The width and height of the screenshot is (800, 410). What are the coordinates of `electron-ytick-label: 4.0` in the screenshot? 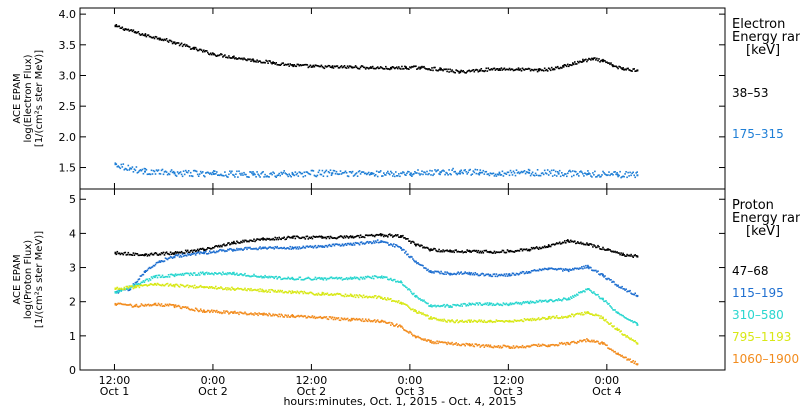 It's located at (68, 14).